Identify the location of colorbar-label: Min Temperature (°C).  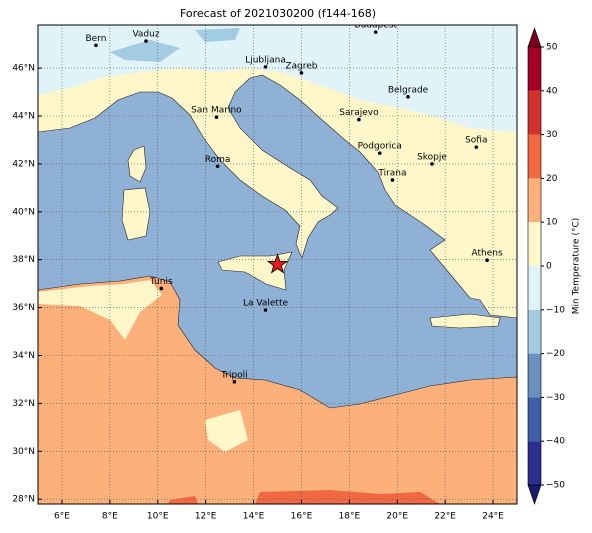
(577, 266).